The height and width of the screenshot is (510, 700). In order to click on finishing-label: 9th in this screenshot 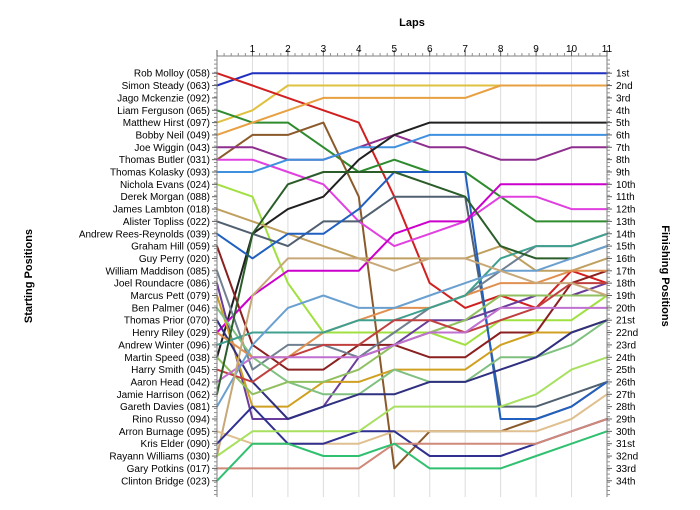, I will do `click(623, 173)`.